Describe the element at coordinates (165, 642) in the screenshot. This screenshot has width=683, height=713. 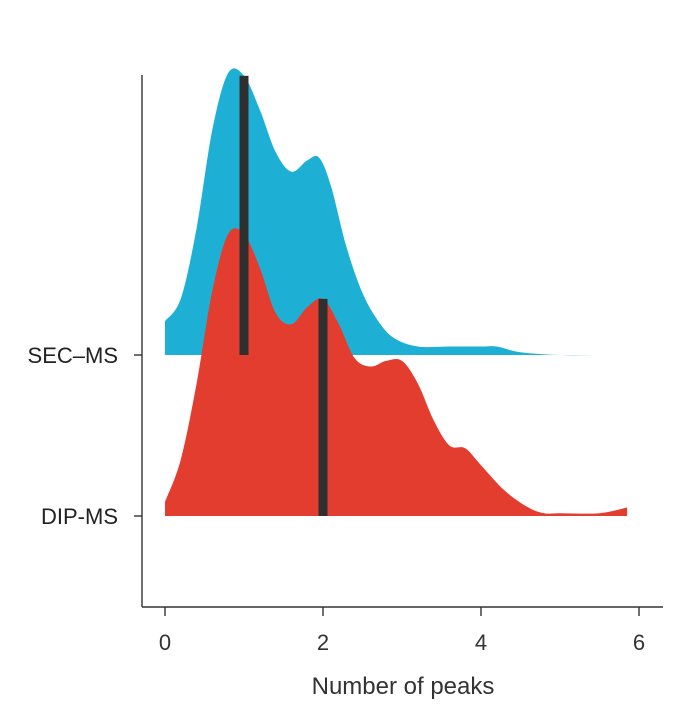
I see `x-tick-label-0: 0` at that location.